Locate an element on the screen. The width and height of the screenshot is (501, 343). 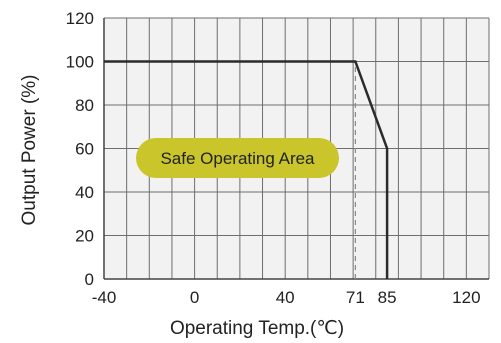
y-axis-title: Output Power (%) is located at coordinates (29, 150).